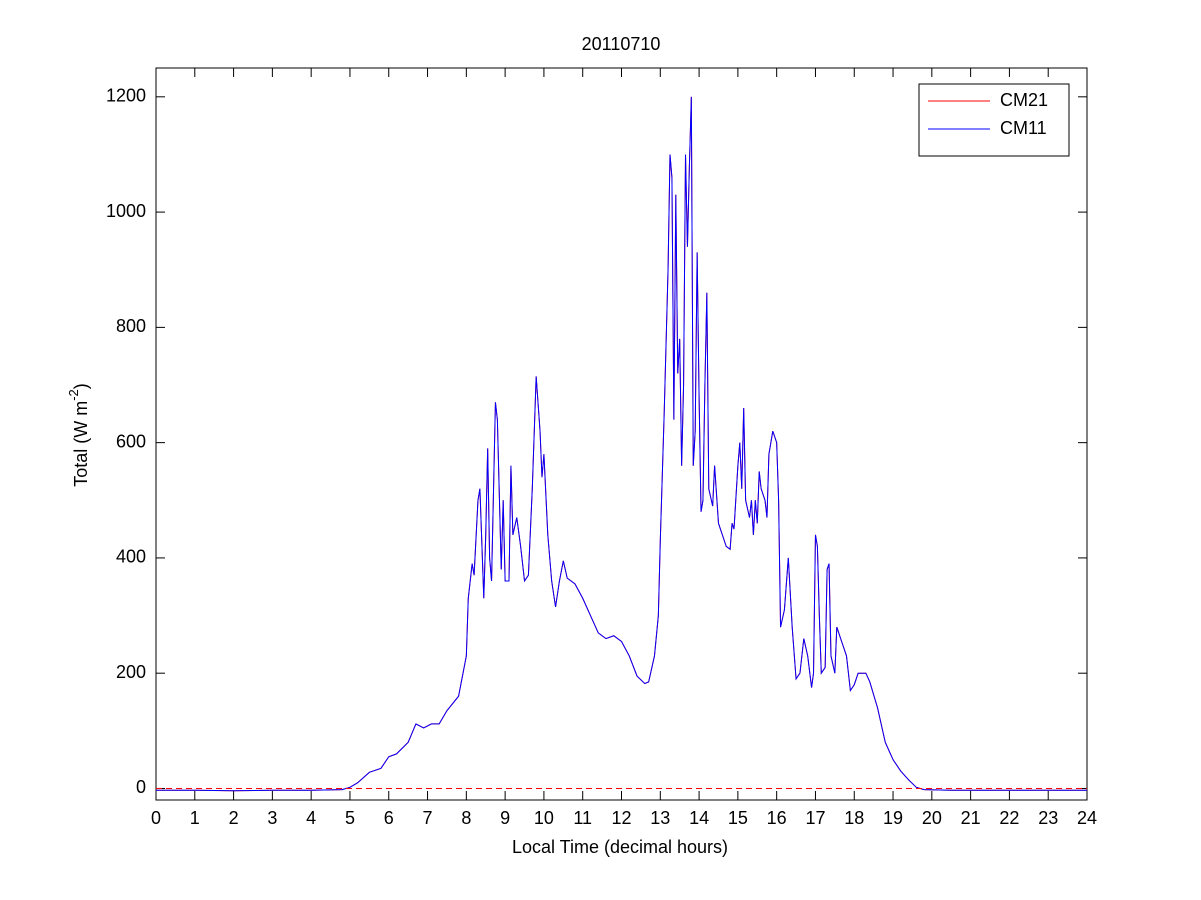 The height and width of the screenshot is (900, 1201). I want to click on x-tick-label: 21, so click(971, 818).